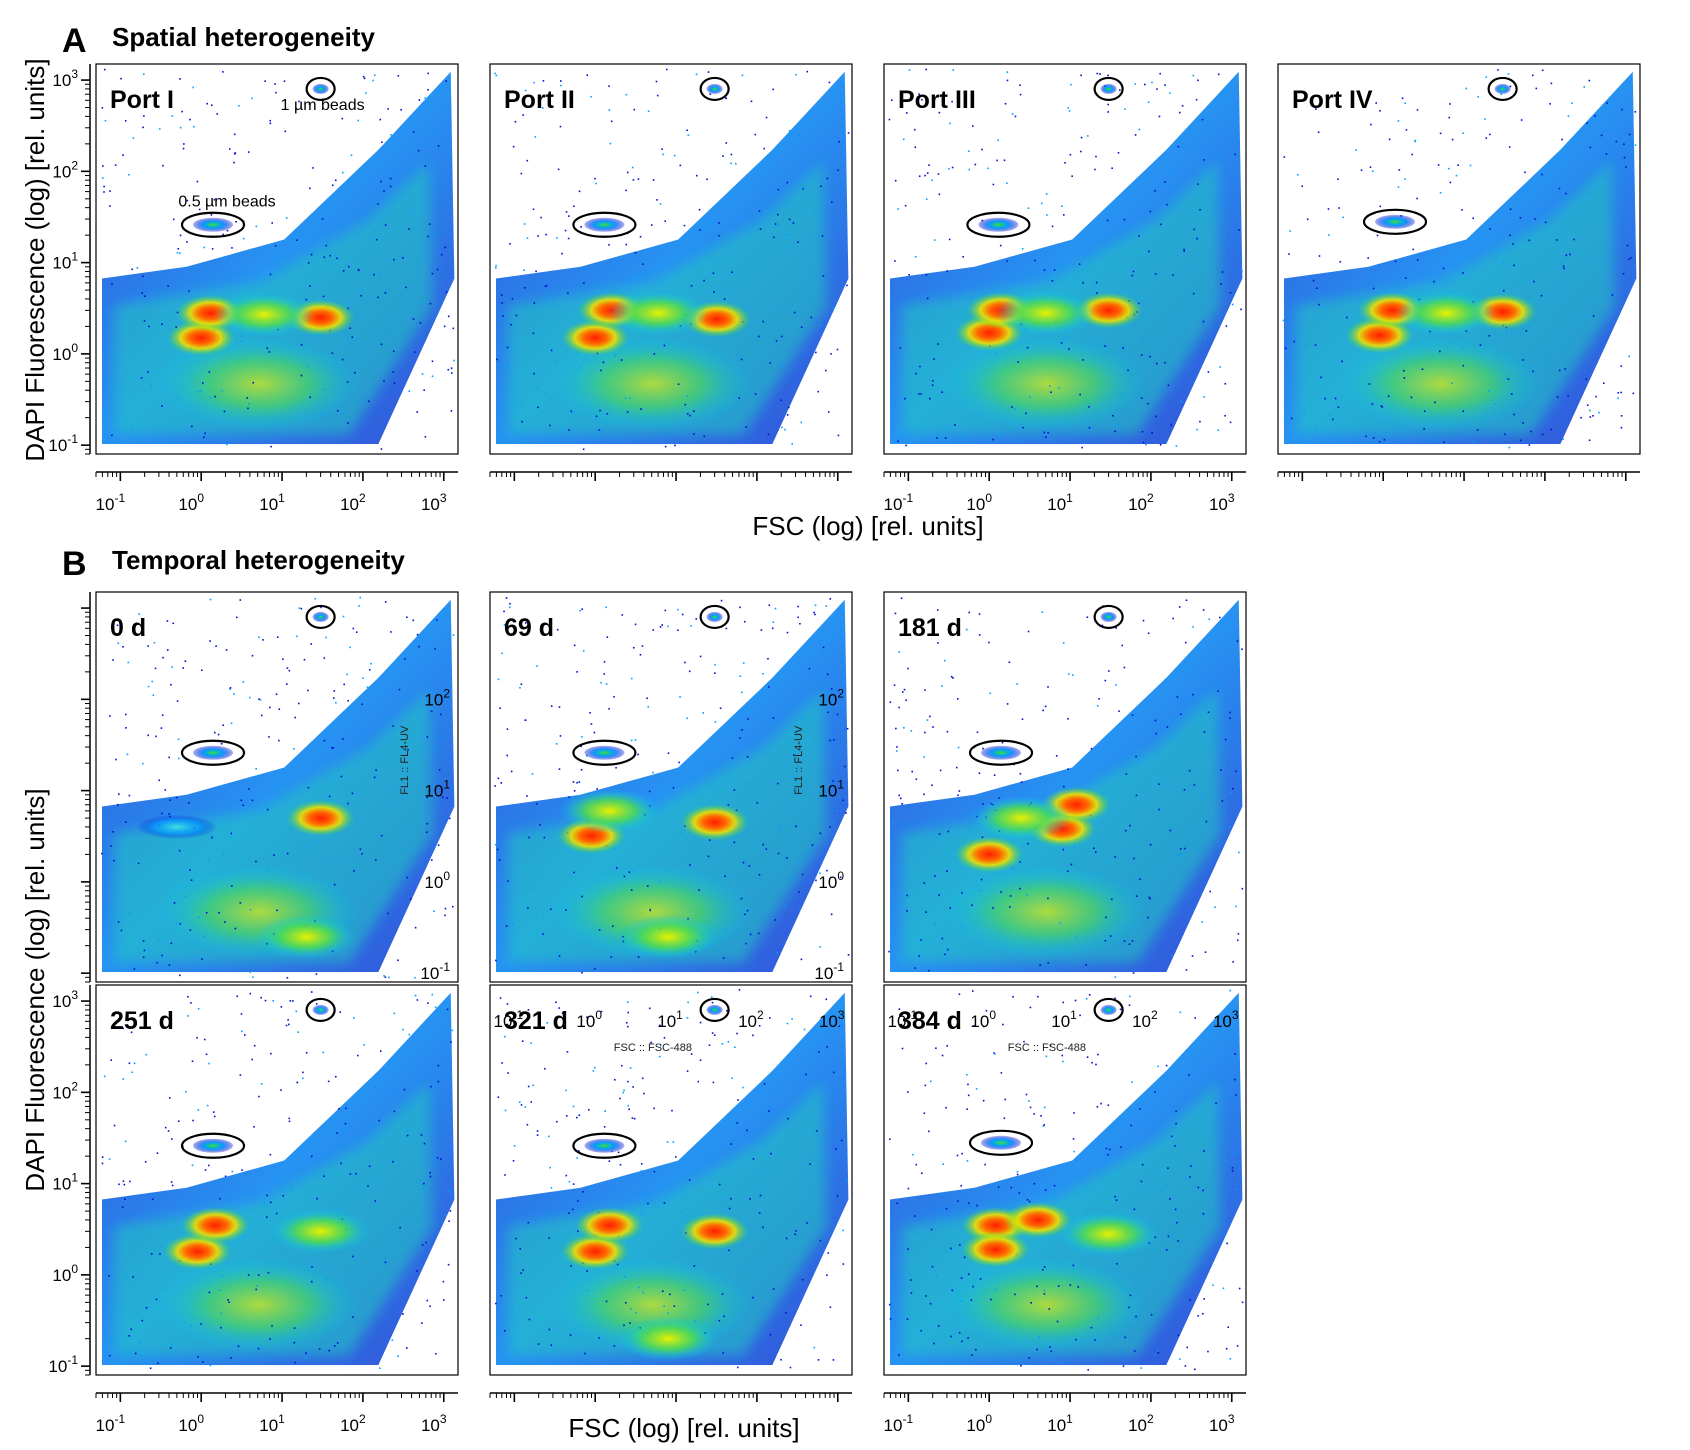  I want to click on gate-0-5um-beads, so click(998, 224).